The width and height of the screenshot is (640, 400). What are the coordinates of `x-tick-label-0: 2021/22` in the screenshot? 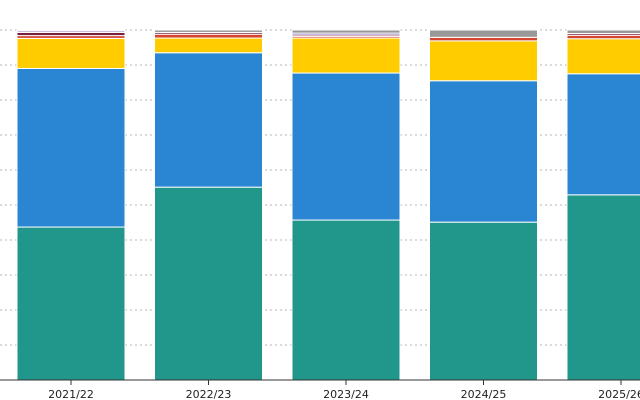 It's located at (71, 394).